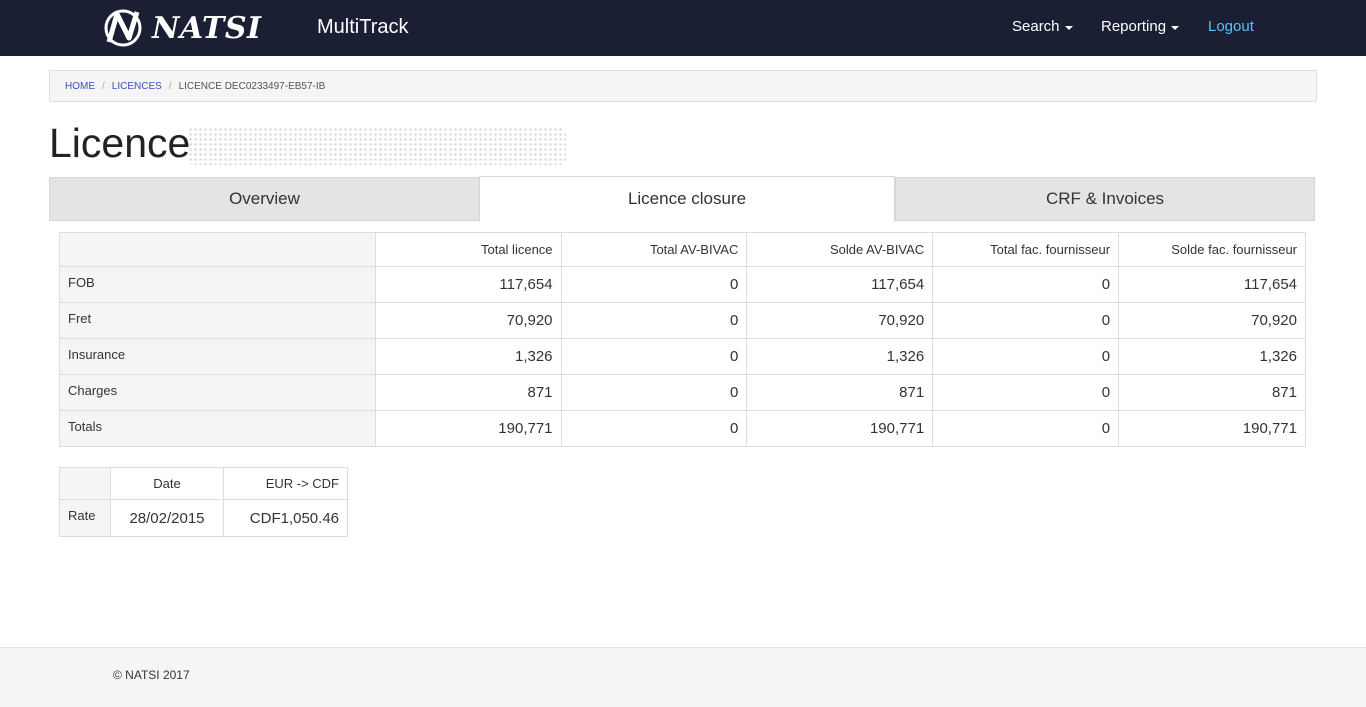  I want to click on column-header: Total licence, so click(468, 249).